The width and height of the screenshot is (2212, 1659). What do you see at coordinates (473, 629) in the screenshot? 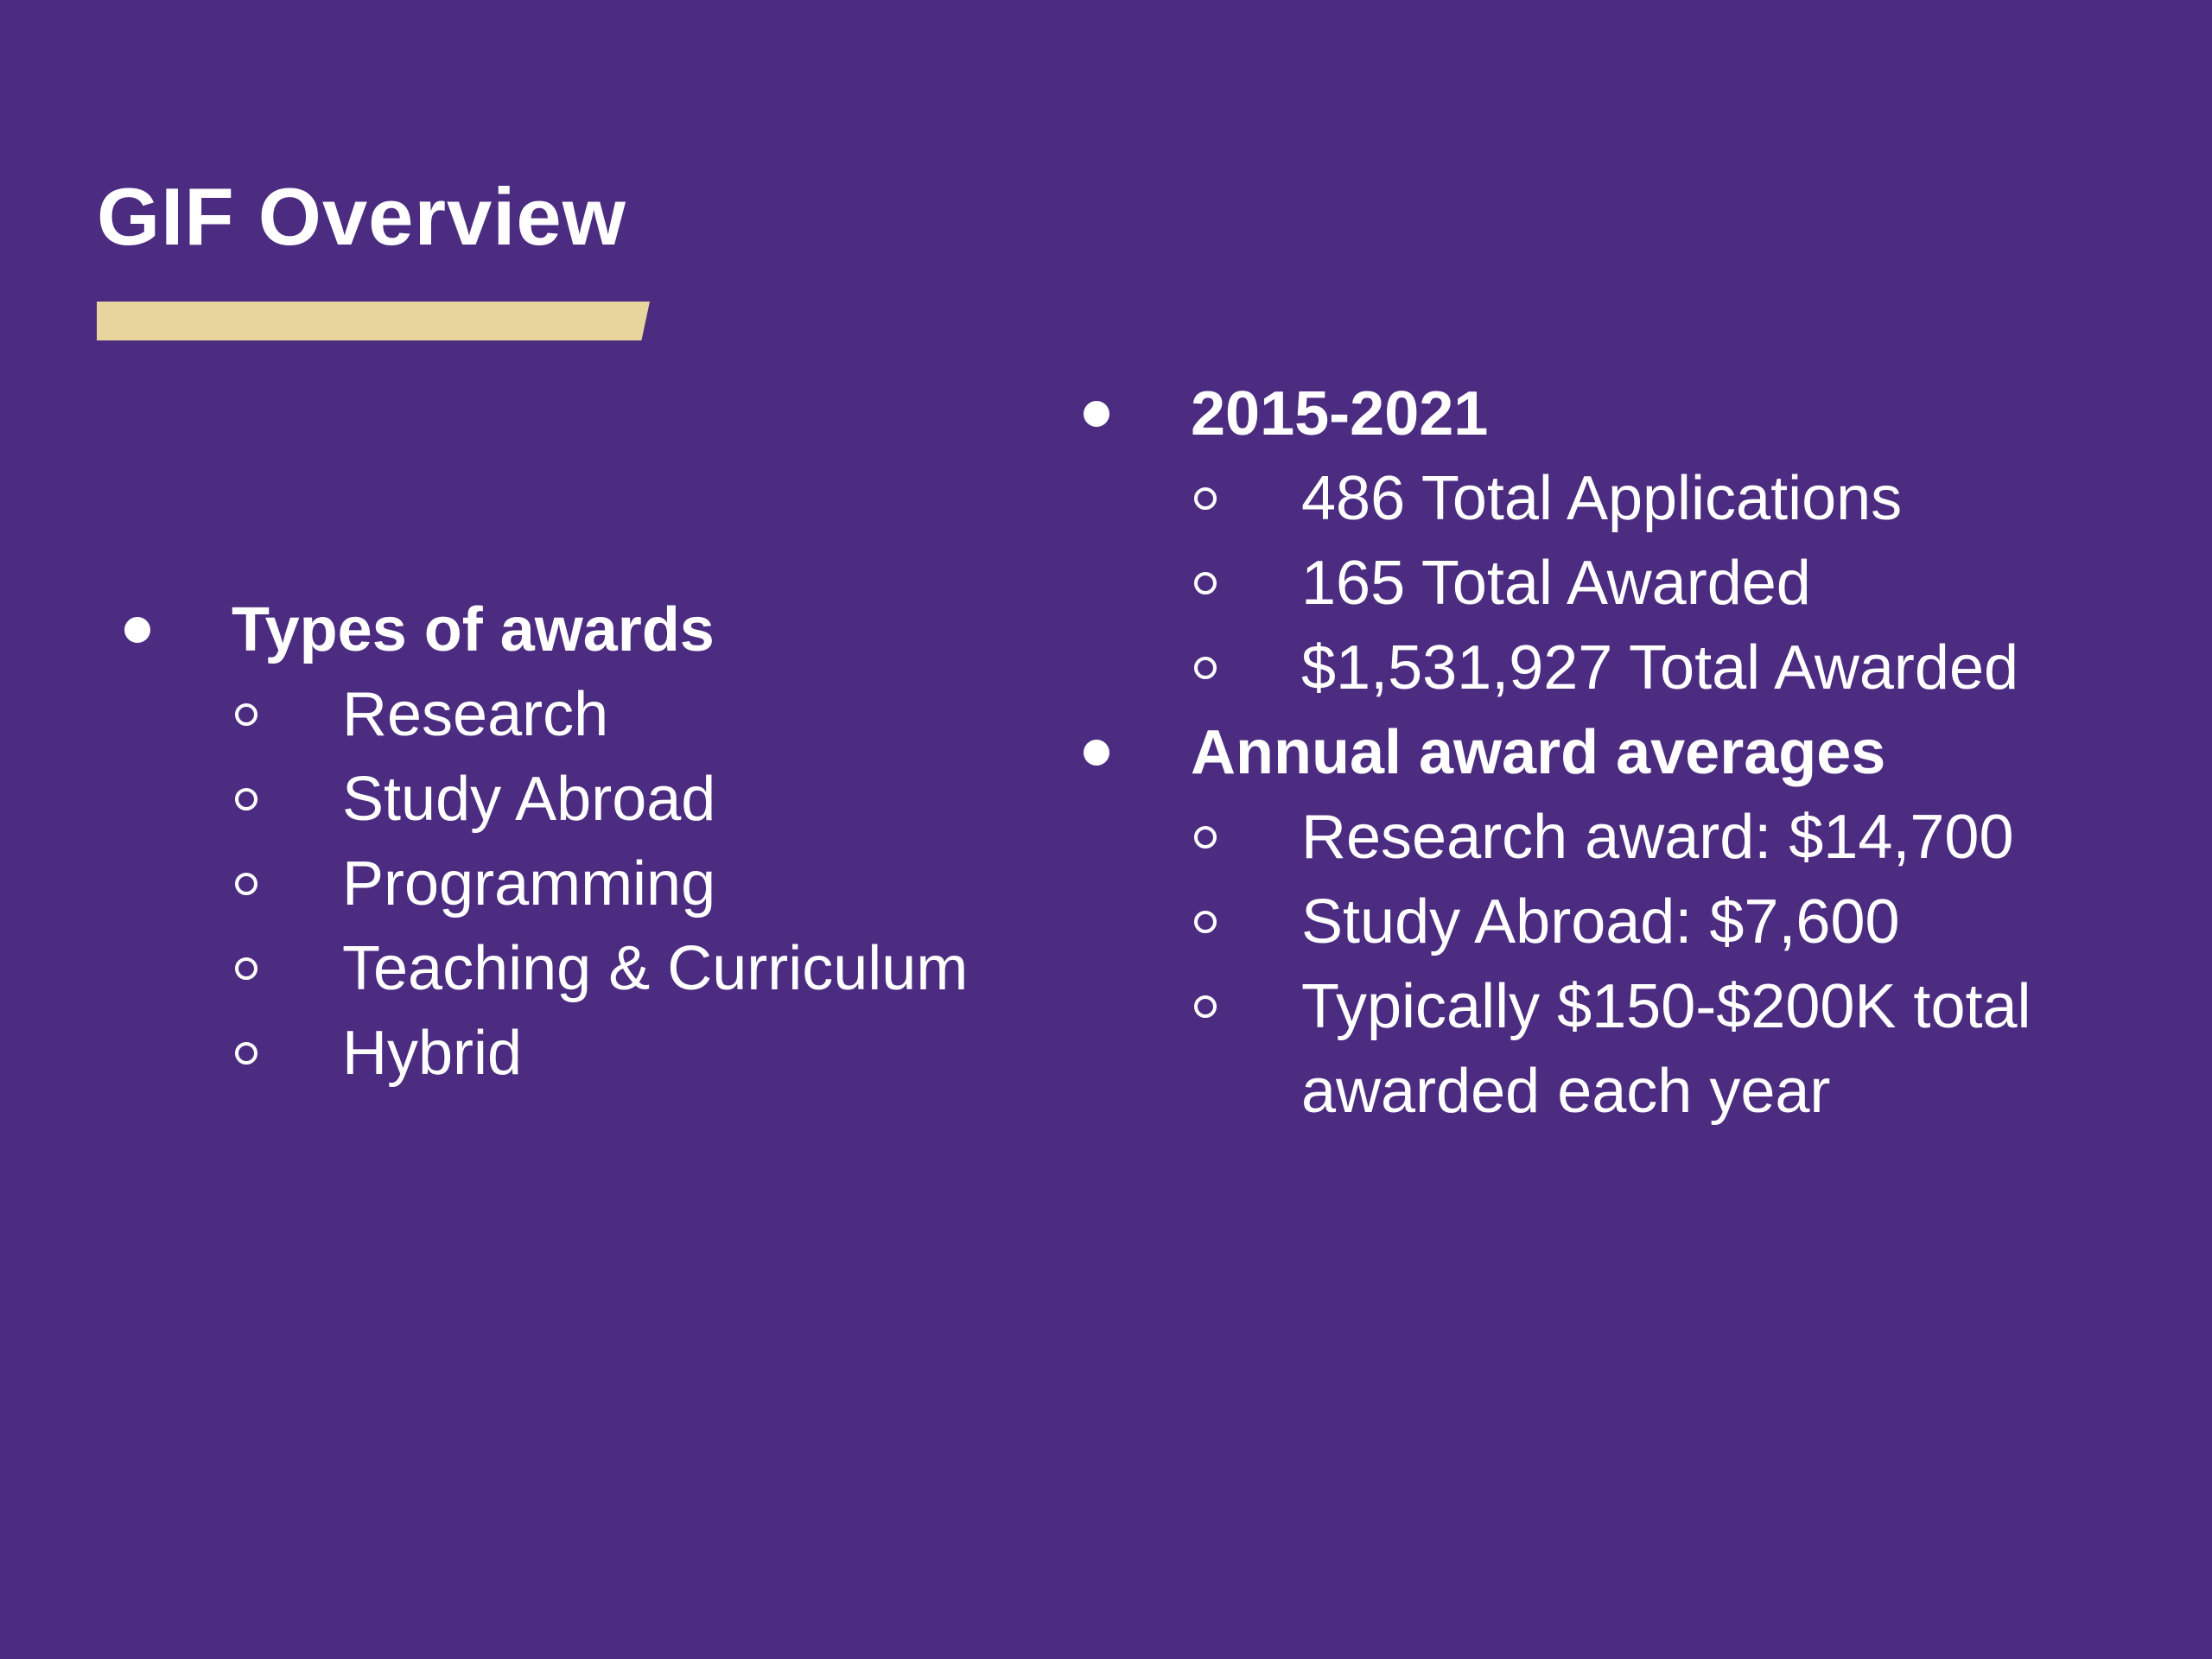
I see `heading-text: Types of awards` at bounding box center [473, 629].